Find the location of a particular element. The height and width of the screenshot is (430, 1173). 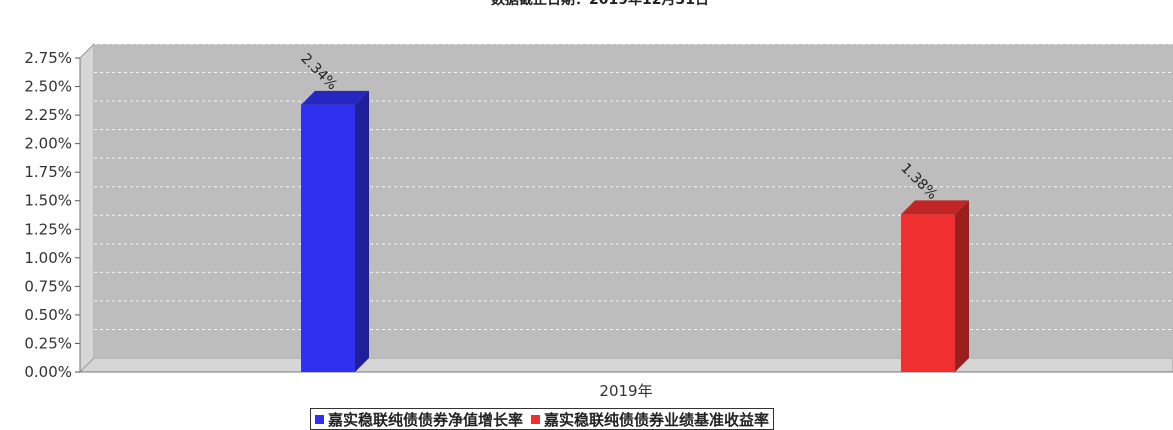

y-tick-label: 2.00% is located at coordinates (48, 144).